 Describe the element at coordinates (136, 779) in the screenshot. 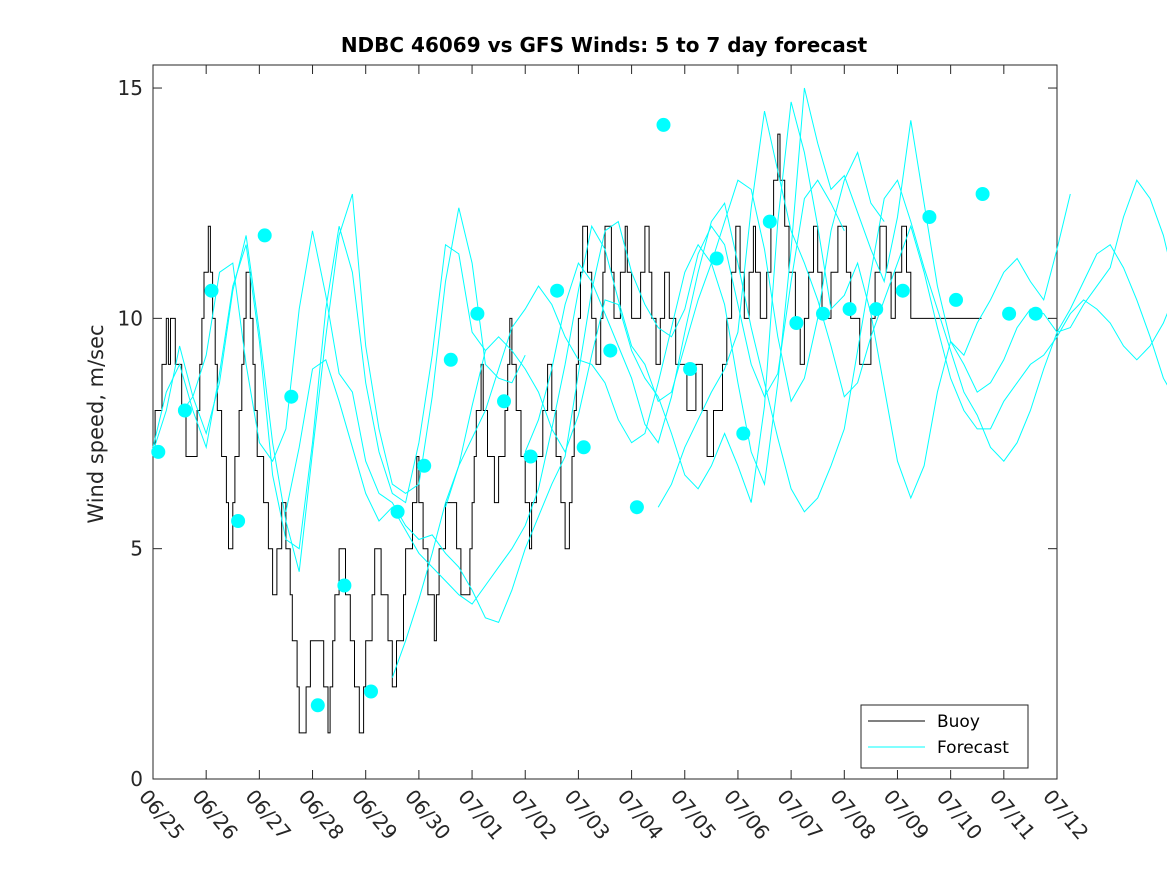

I see `y-tick-label: 0` at that location.